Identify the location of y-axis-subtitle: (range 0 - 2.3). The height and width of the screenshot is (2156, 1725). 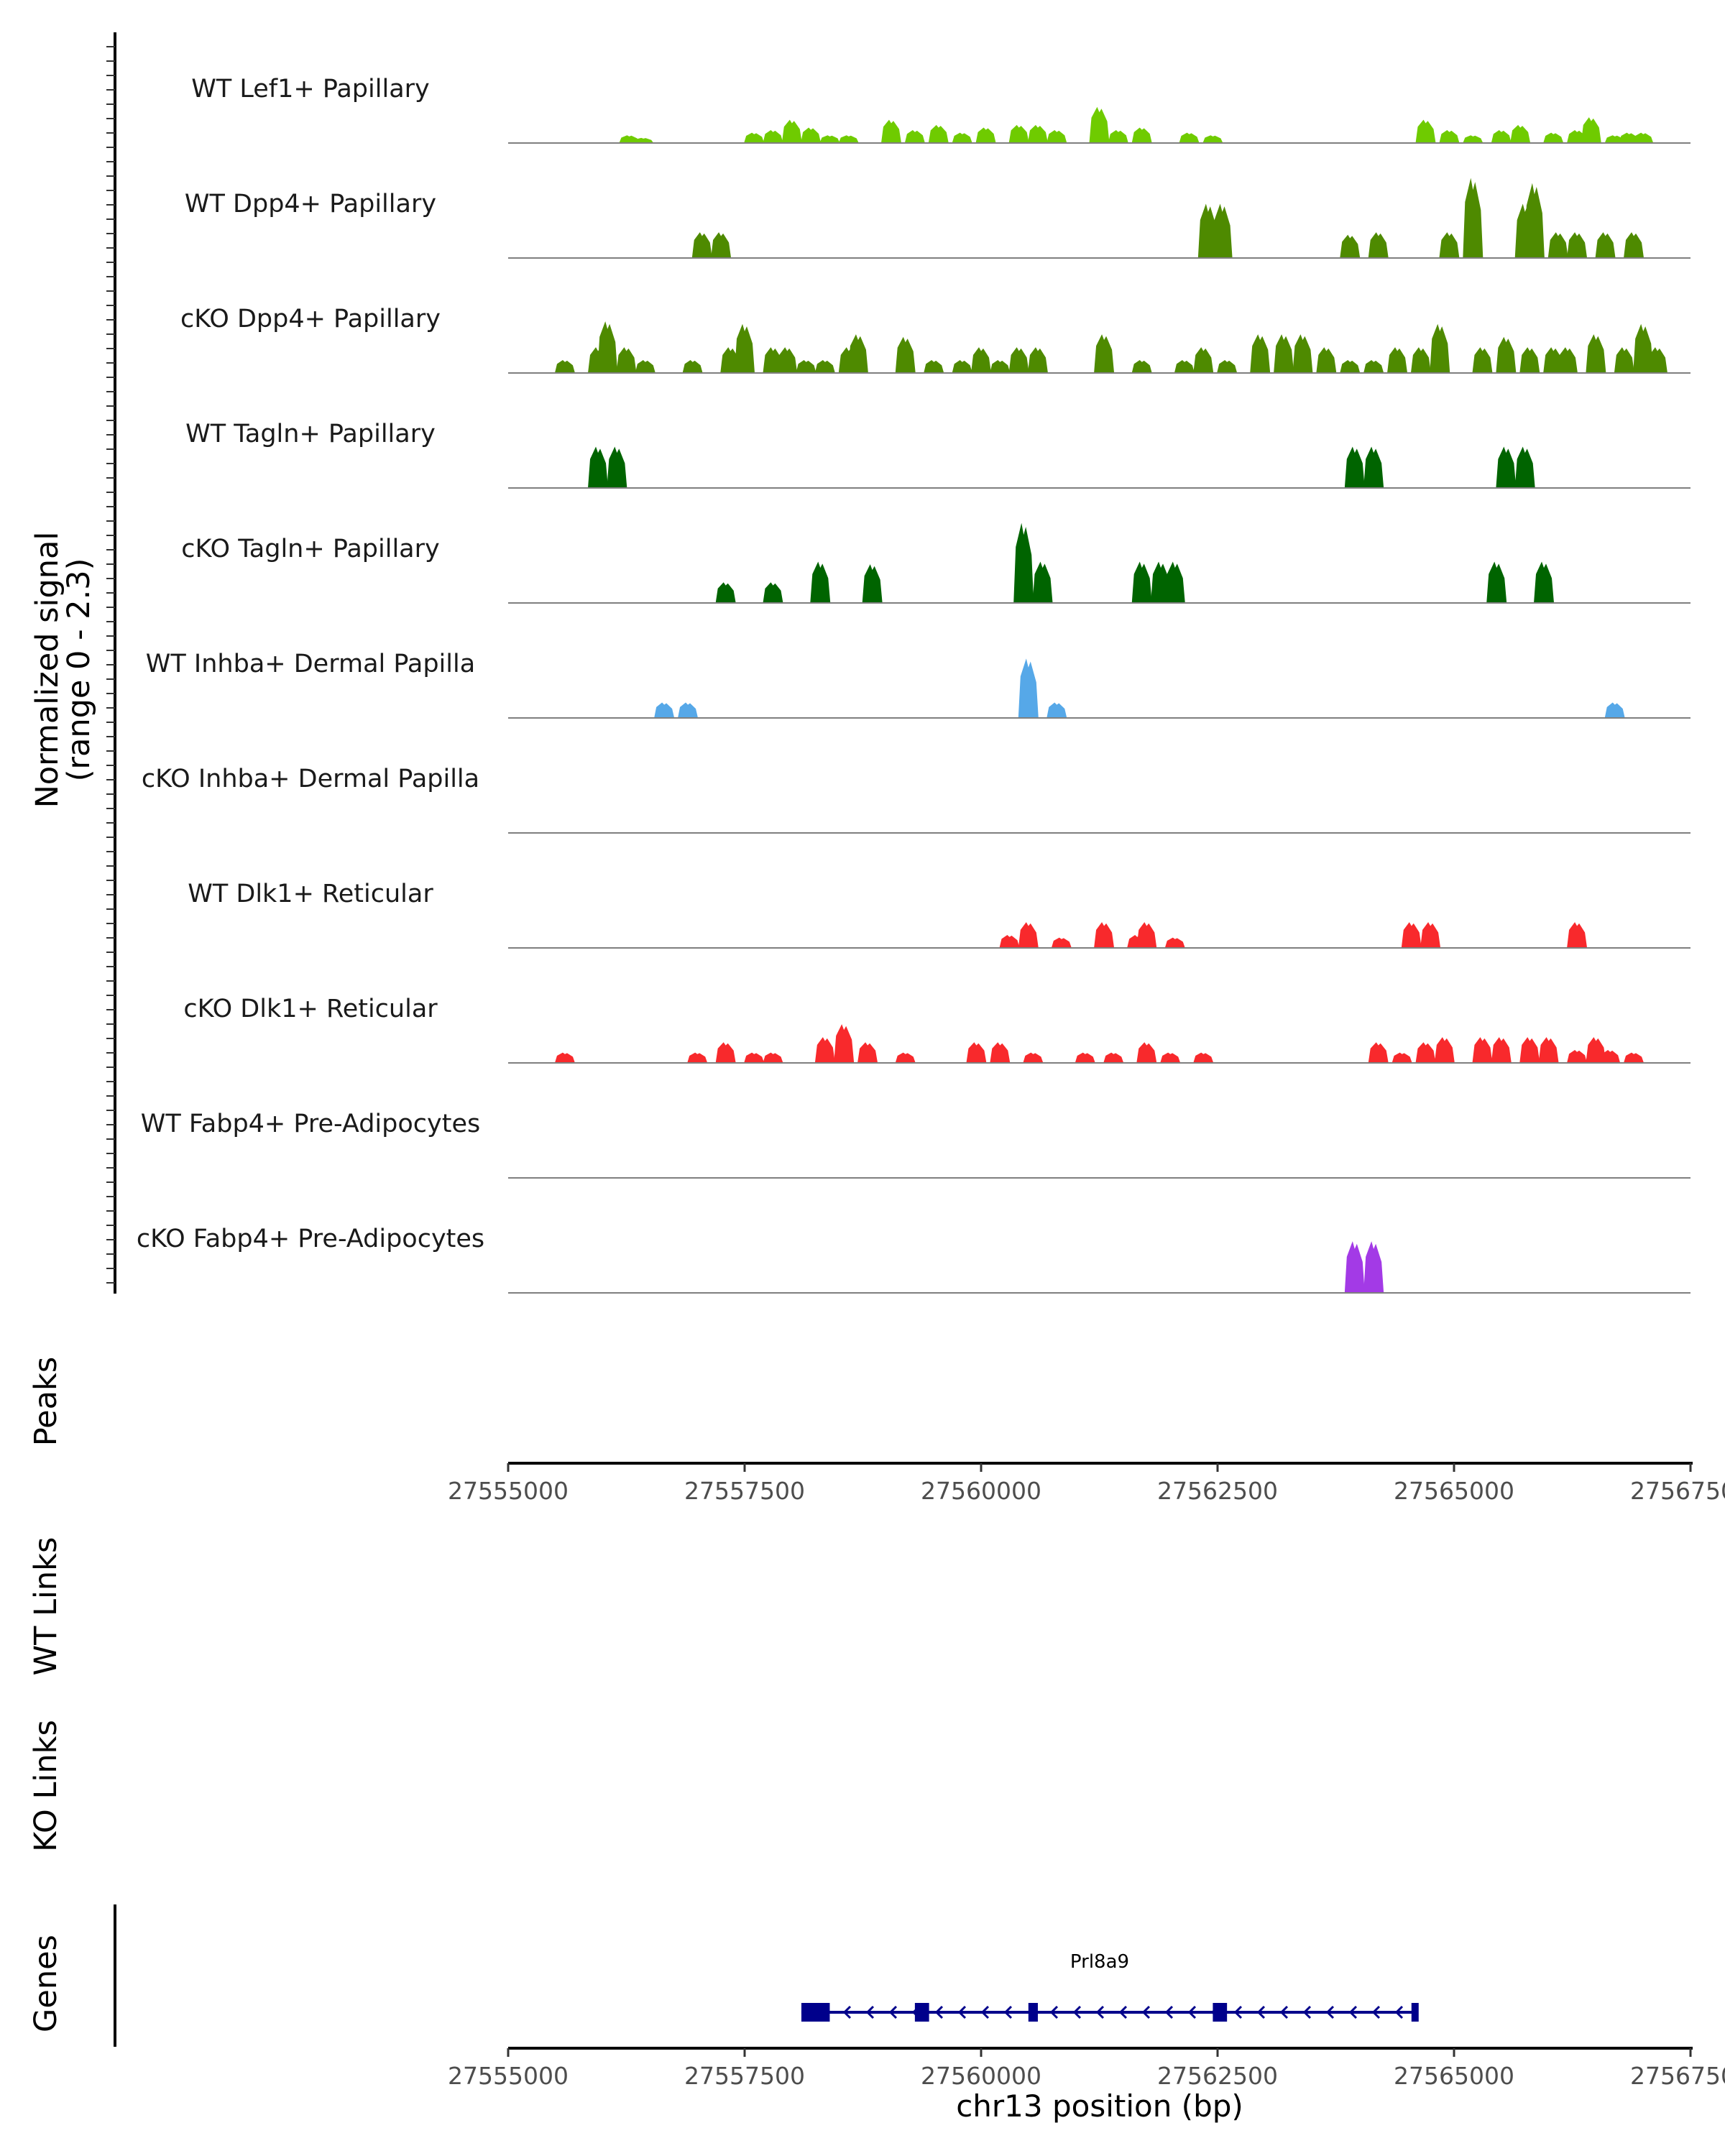
(79, 670).